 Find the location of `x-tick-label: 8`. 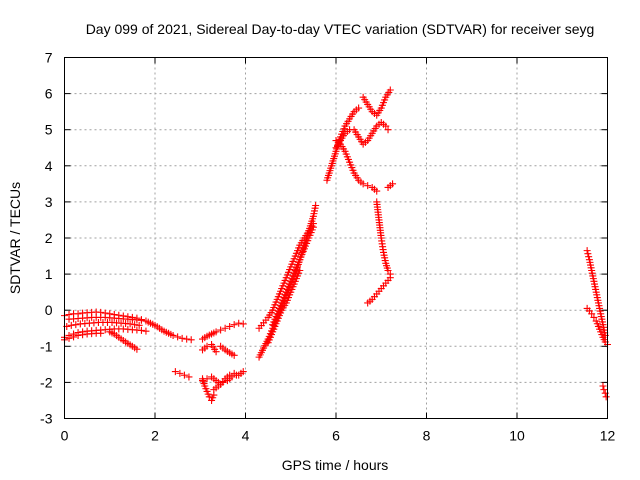

x-tick-label: 8 is located at coordinates (427, 436).